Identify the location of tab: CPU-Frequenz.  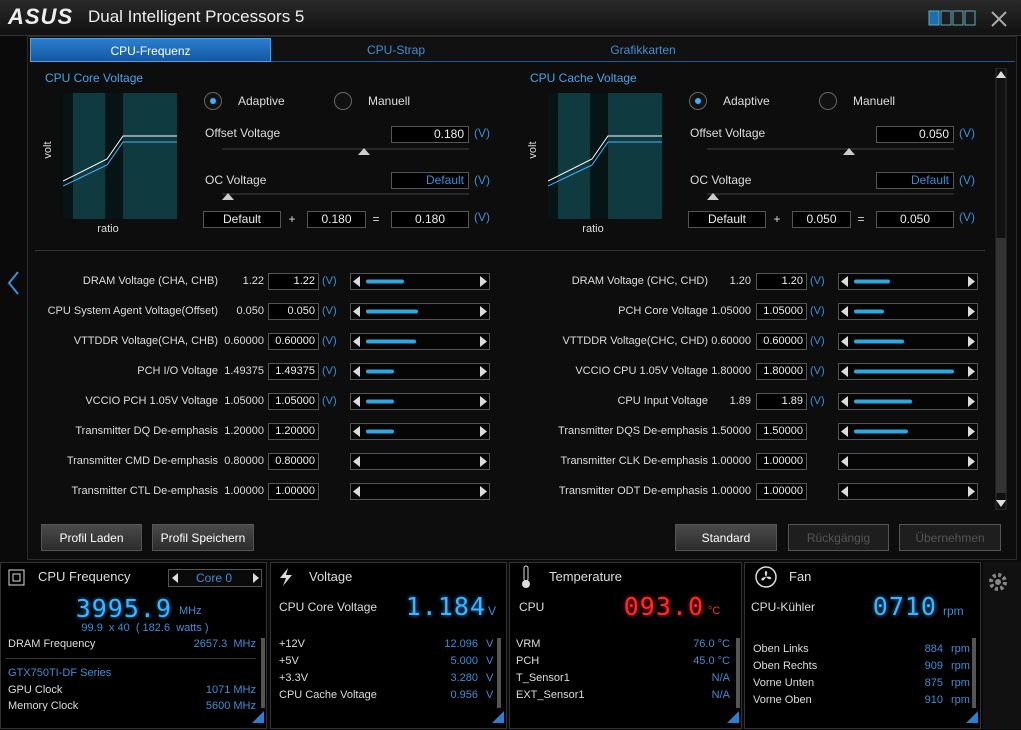
(150, 50).